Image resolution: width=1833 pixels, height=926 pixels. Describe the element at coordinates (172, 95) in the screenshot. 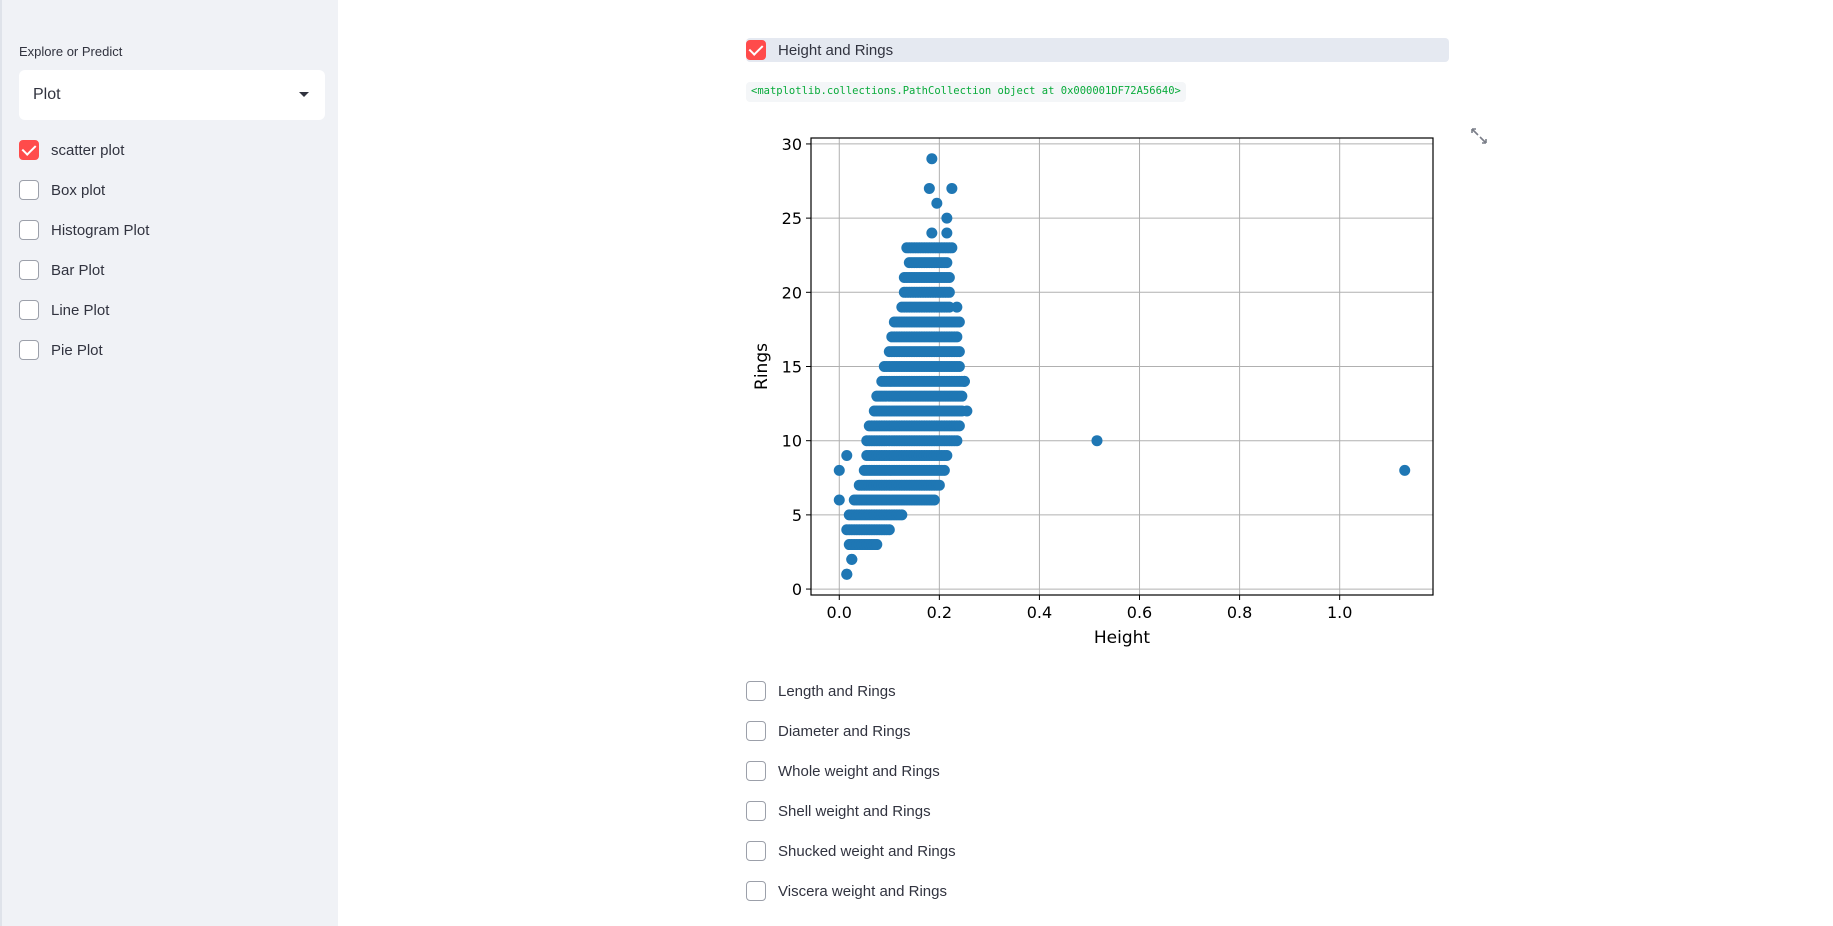

I see `mode-select: Plot` at that location.